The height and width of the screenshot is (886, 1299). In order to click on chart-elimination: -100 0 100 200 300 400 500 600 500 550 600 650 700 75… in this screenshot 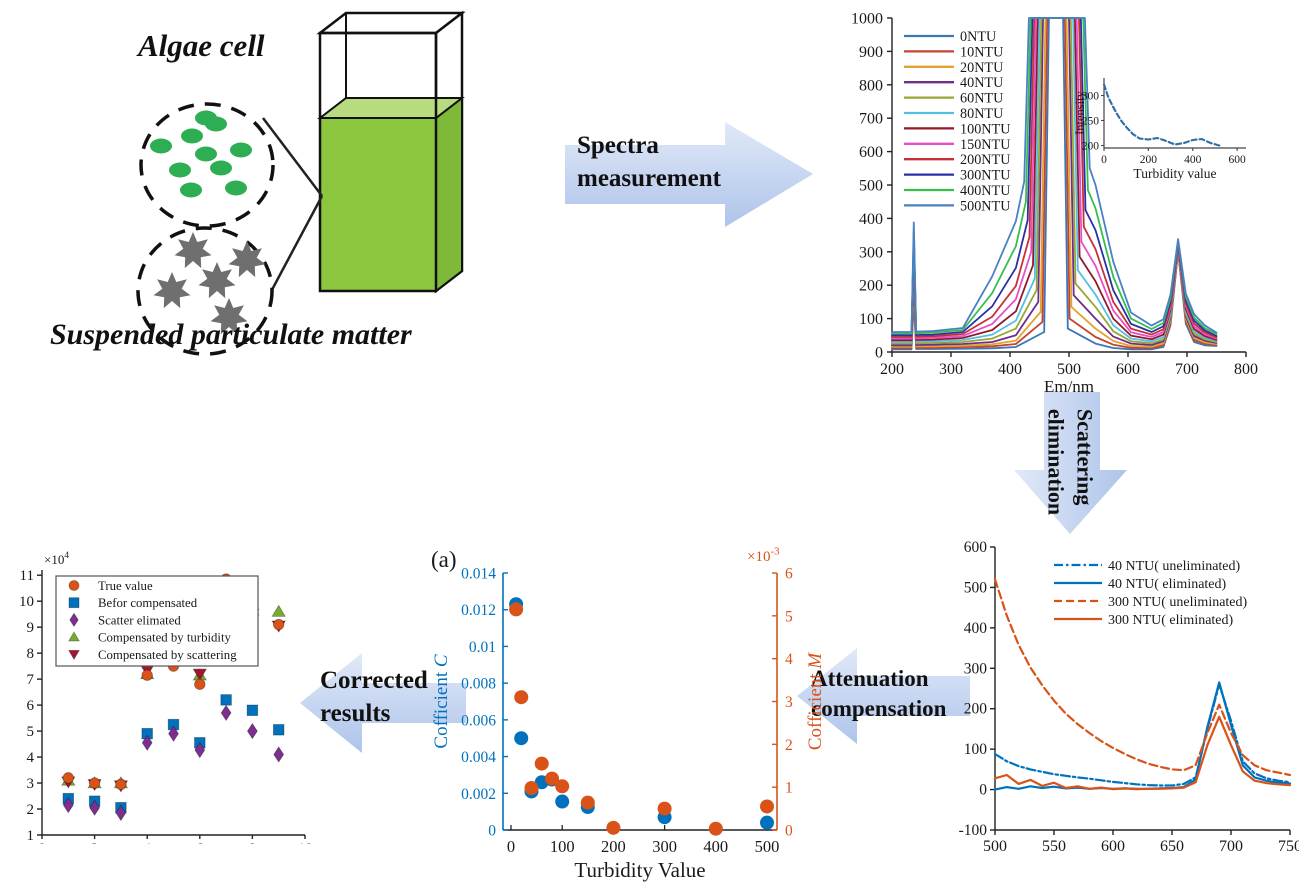, I will do `click(1129, 697)`.